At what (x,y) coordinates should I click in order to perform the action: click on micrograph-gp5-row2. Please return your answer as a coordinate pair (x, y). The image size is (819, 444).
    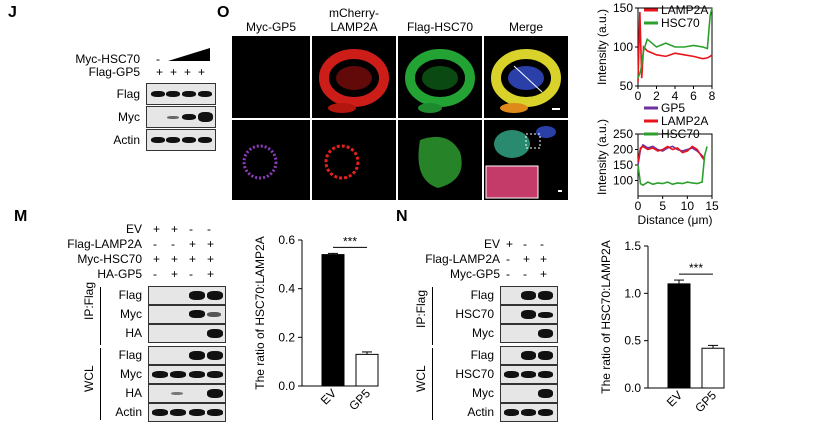
    Looking at the image, I should click on (271, 160).